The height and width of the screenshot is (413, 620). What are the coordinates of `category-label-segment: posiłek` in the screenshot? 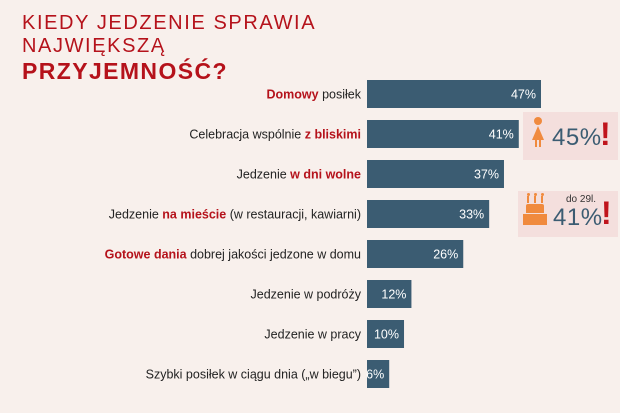 It's located at (340, 95).